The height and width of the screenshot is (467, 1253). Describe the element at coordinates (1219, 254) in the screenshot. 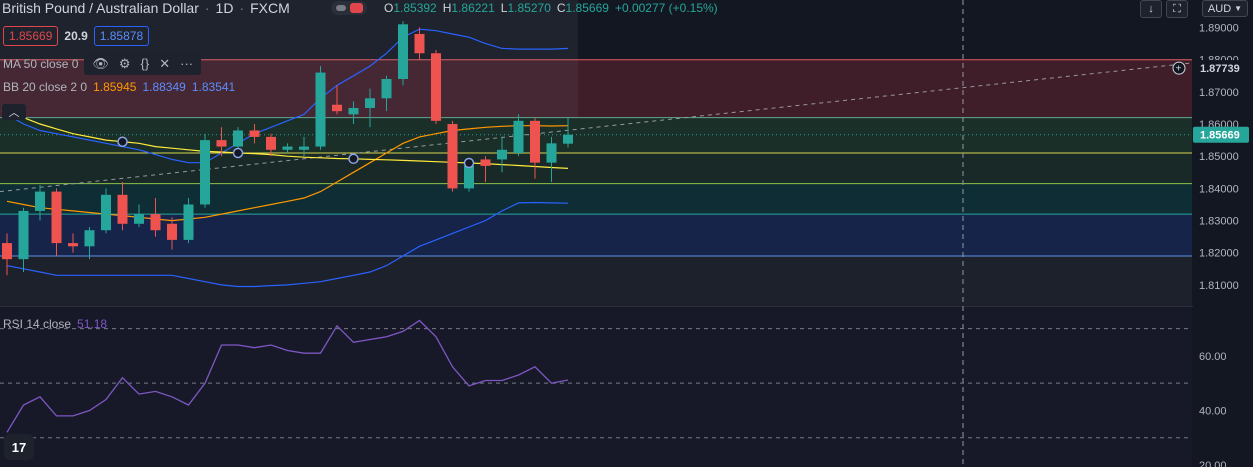

I see `price-tick-label: 1.82000` at that location.